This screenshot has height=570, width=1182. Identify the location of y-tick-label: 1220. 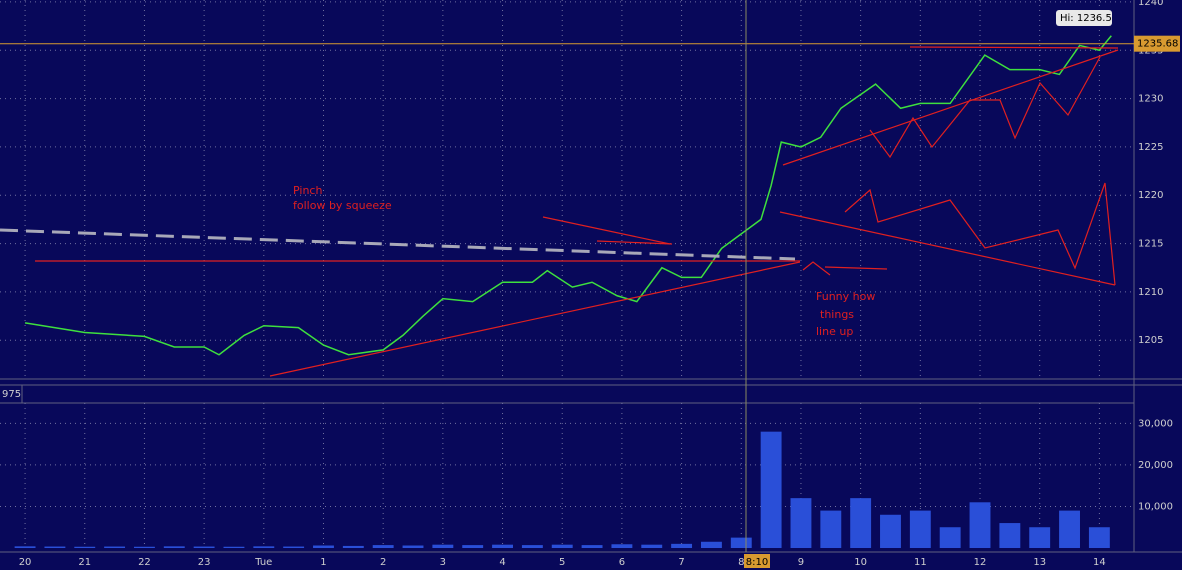
(1150, 195).